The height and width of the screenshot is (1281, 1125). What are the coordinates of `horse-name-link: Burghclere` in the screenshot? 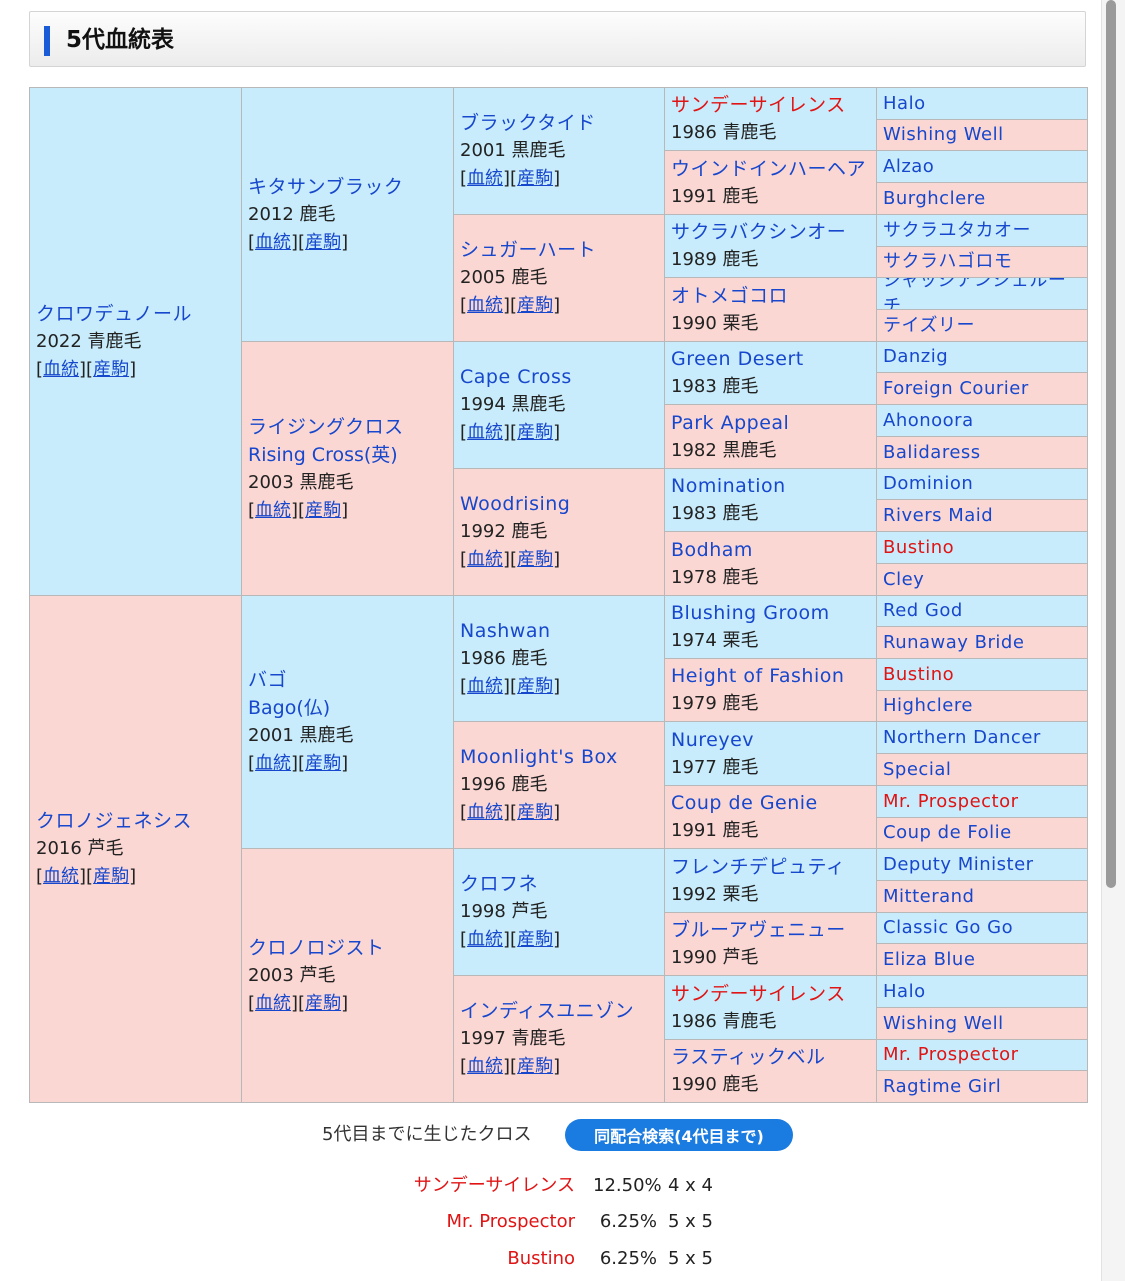 It's located at (934, 198).